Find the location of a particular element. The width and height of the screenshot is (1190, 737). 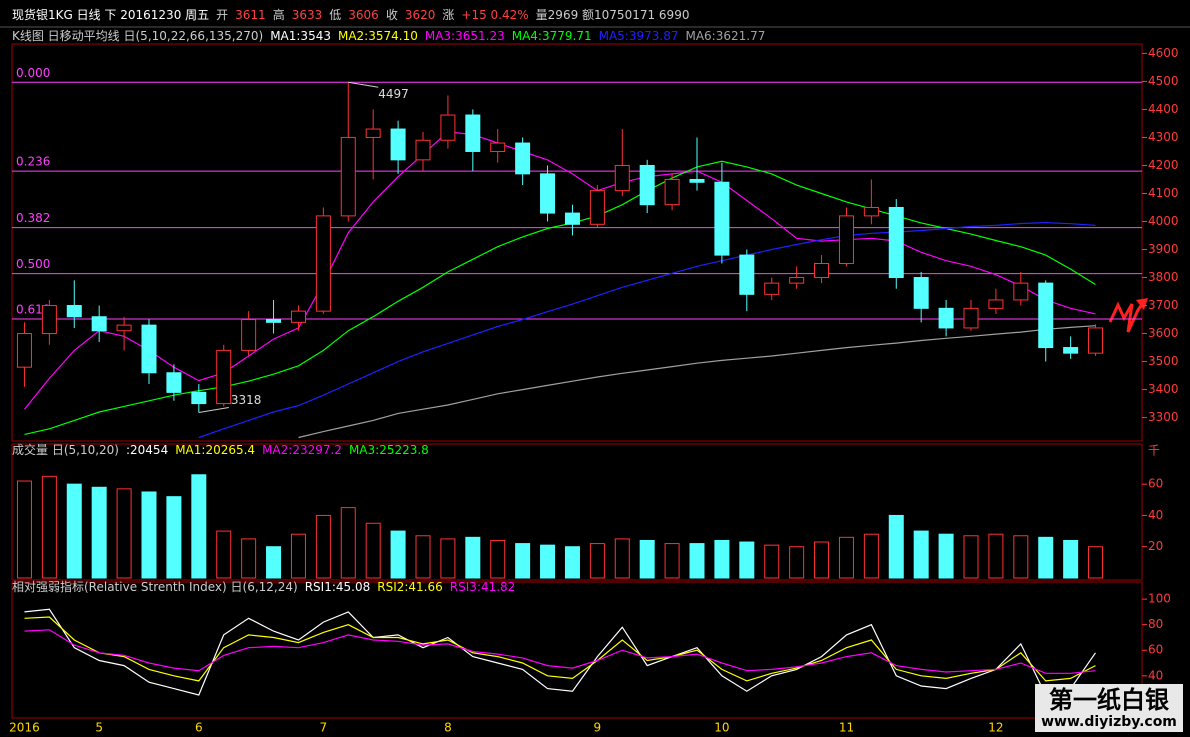

x-tick-label: 2016 is located at coordinates (24, 728).